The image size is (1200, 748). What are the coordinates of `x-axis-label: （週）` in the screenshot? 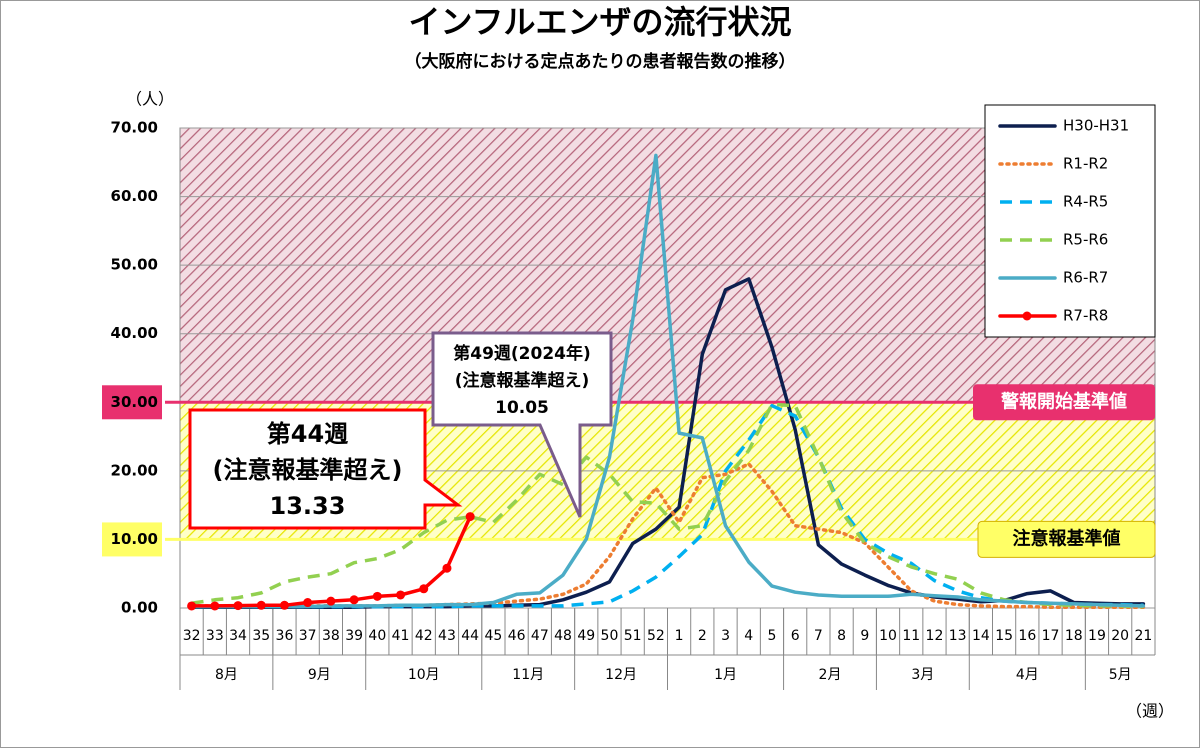 It's located at (1150, 711).